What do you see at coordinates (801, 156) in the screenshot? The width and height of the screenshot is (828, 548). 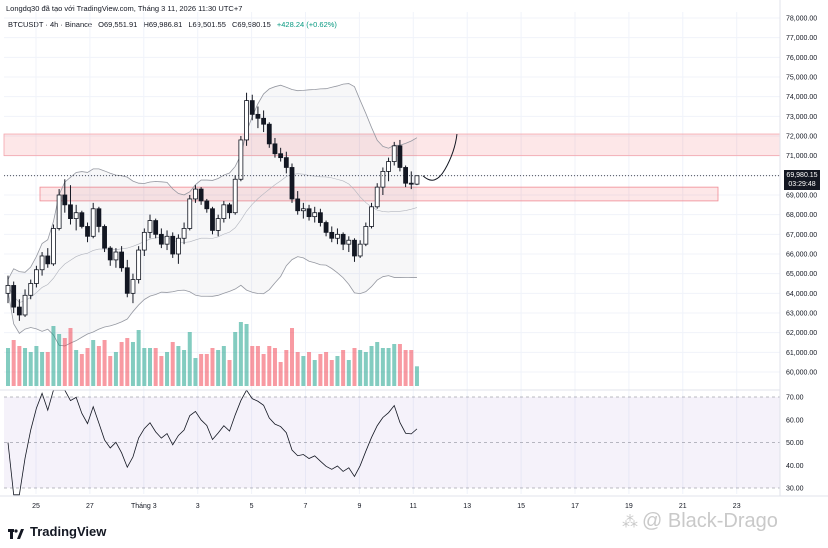 I see `price-axis-label: 71,000.00` at bounding box center [801, 156].